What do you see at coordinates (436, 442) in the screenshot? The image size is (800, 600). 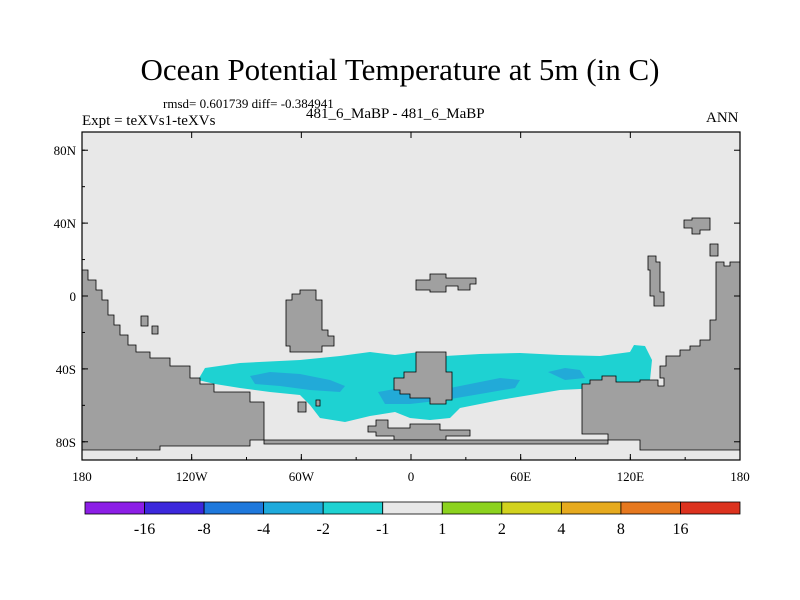 I see `land-southern-strip` at bounding box center [436, 442].